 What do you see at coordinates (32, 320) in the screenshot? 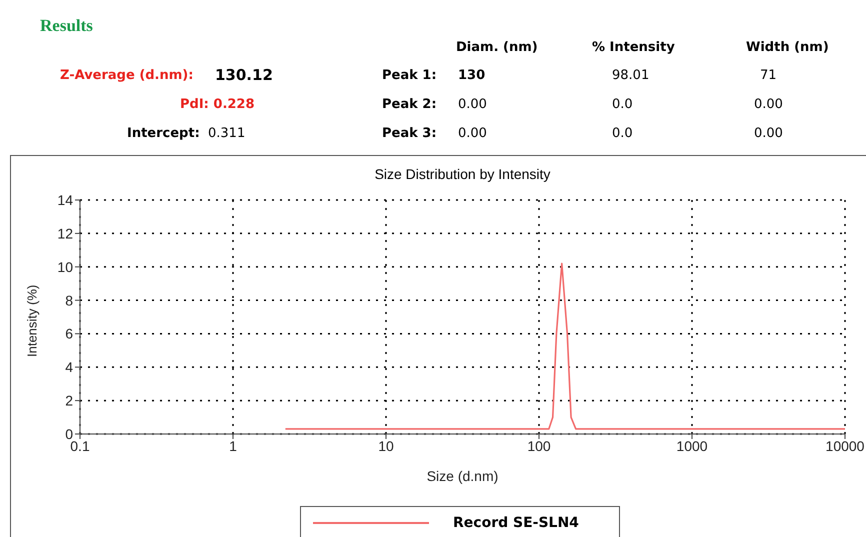
I see `y-axis-title: Intensity (%)` at bounding box center [32, 320].